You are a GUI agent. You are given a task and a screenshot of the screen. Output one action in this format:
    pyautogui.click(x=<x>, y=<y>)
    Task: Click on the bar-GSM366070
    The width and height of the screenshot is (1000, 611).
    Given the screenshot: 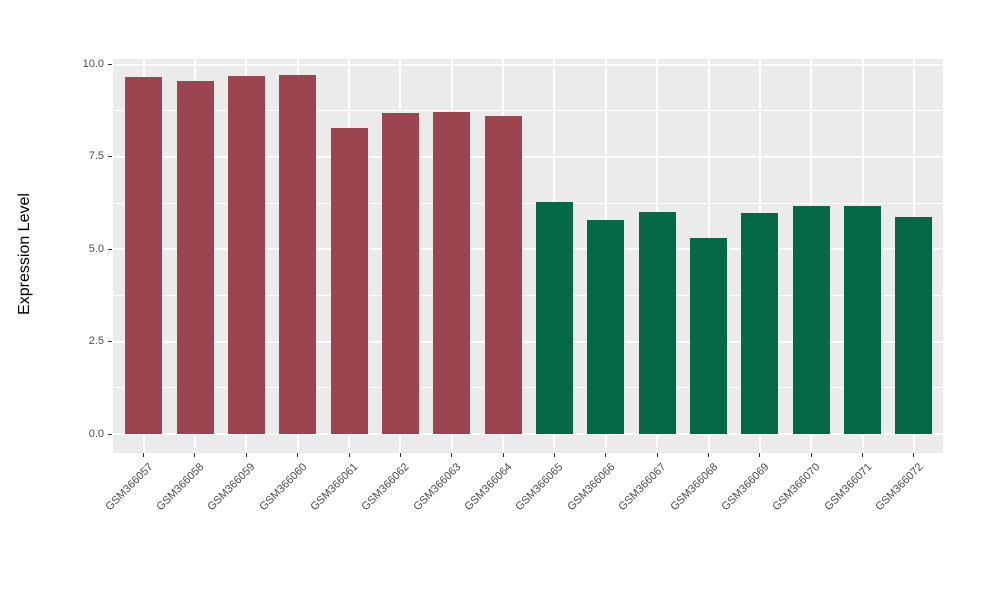 What is the action you would take?
    pyautogui.click(x=811, y=320)
    